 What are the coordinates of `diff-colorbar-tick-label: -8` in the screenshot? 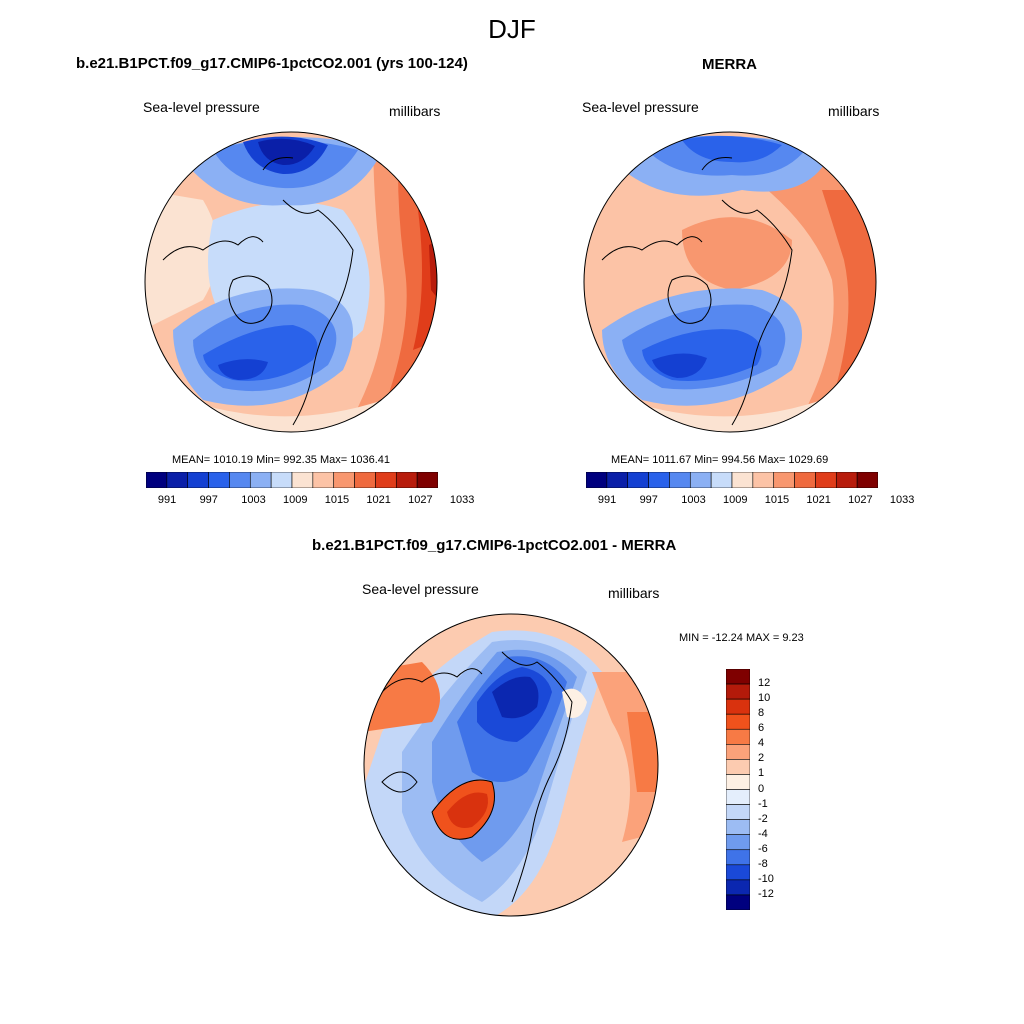 It's located at (763, 863).